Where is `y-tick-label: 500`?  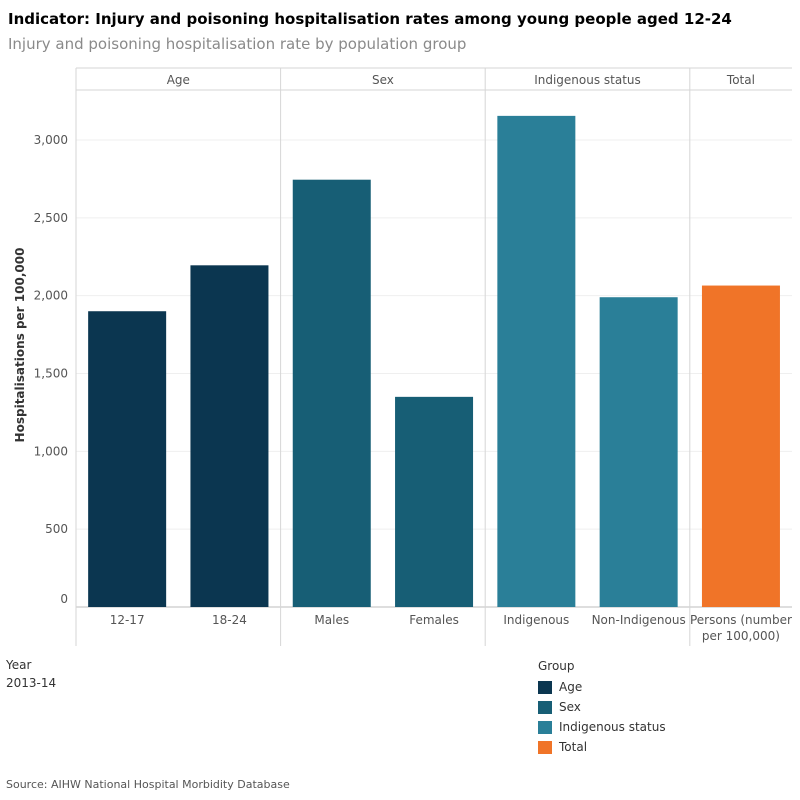 y-tick-label: 500 is located at coordinates (56, 529).